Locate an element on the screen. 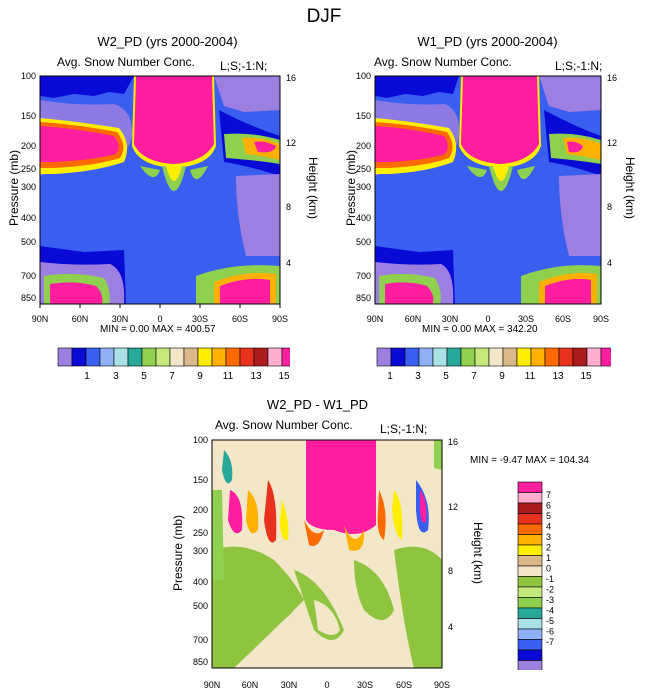 The width and height of the screenshot is (648, 694). y-axis-label: Pressure (mb) is located at coordinates (178, 553).